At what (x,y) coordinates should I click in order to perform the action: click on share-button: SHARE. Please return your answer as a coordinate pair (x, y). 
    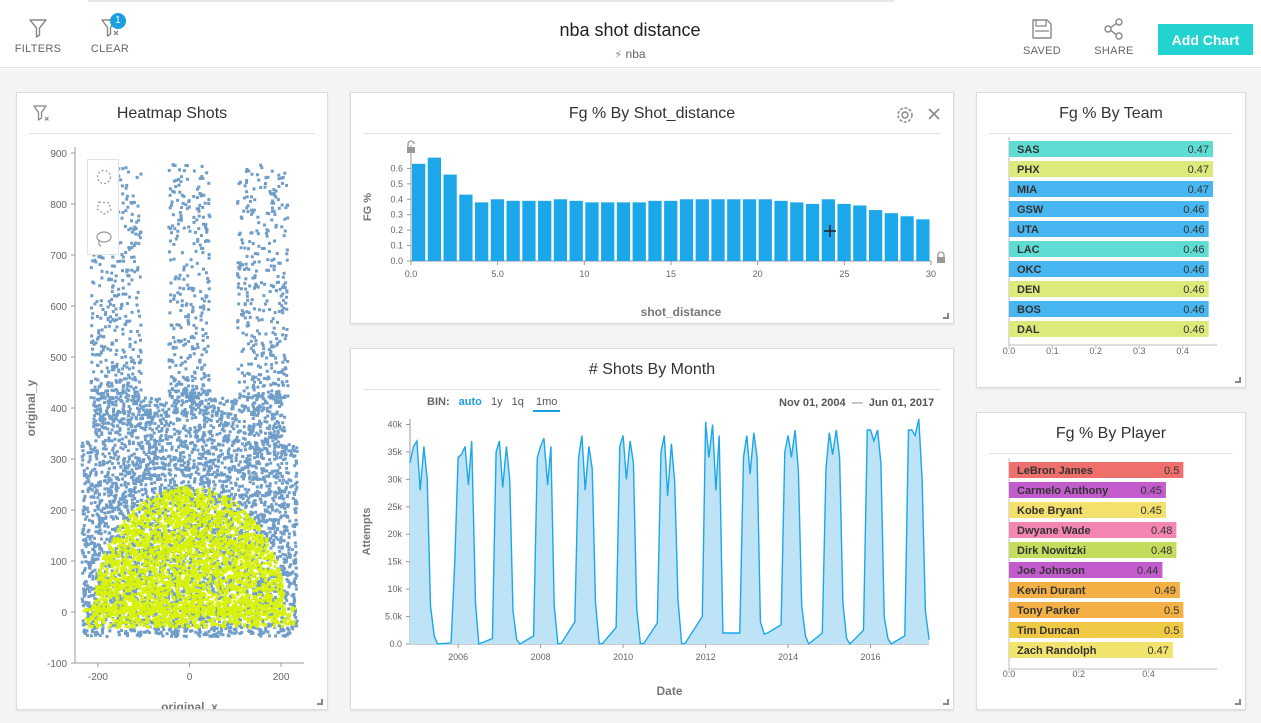
    Looking at the image, I should click on (1114, 37).